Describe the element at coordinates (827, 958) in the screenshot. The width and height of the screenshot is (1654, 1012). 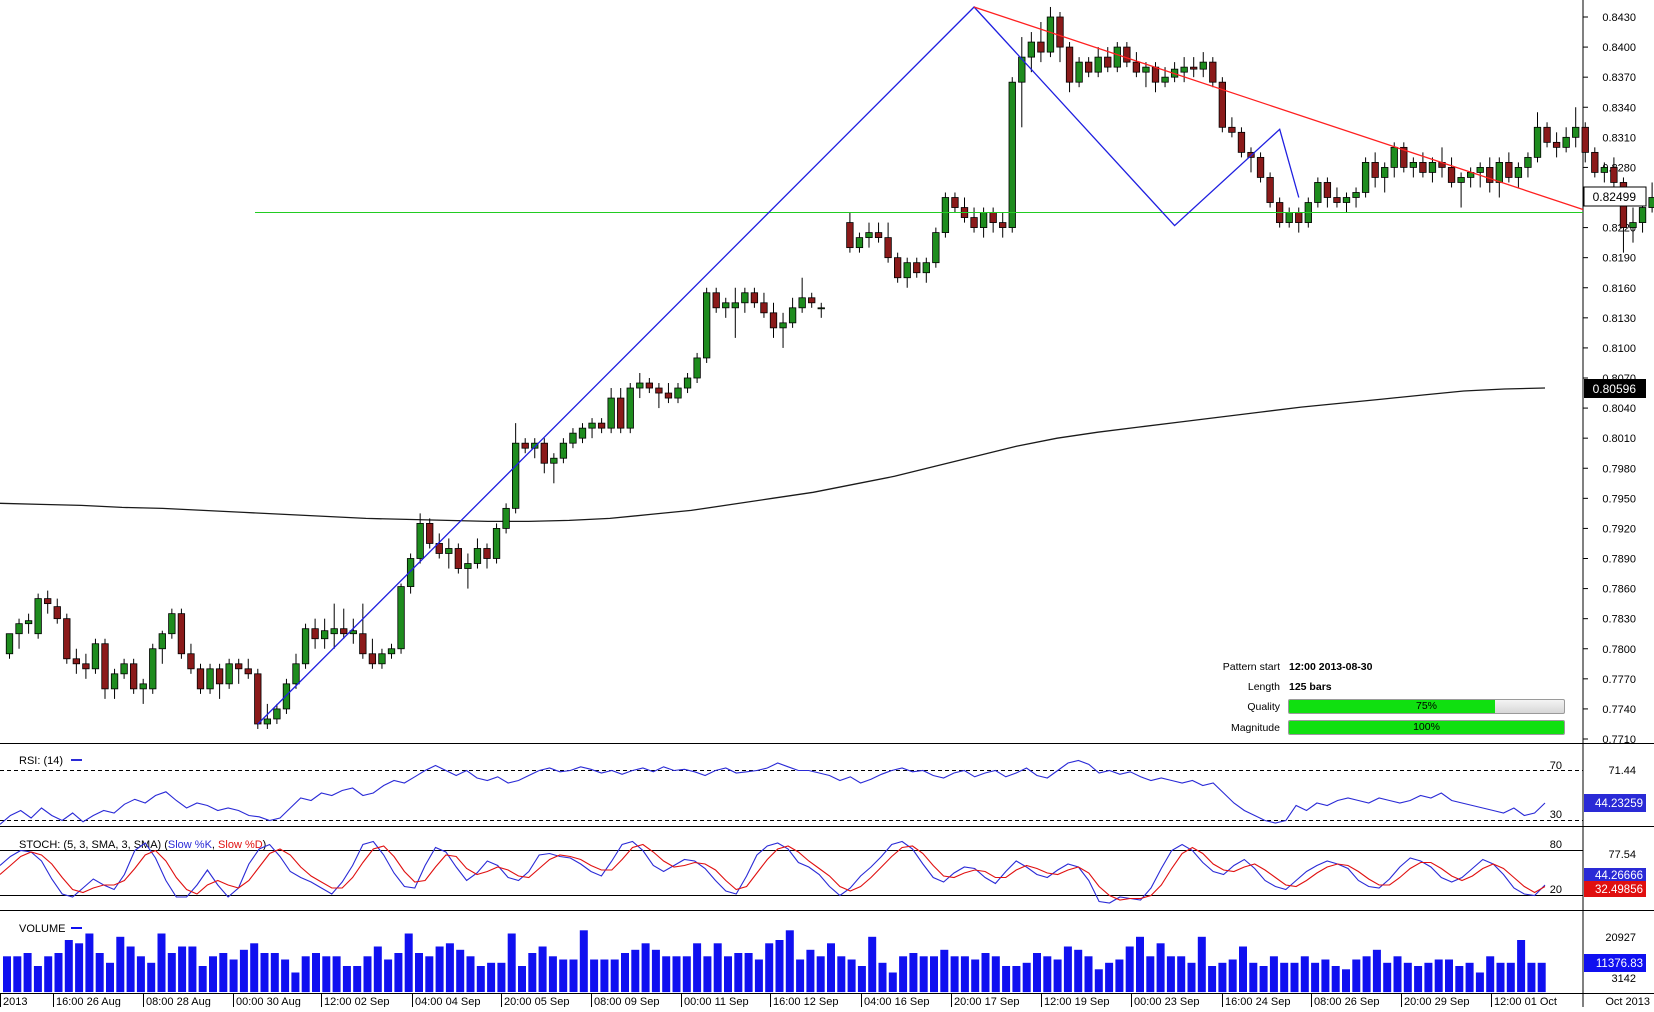
I see `volume-panel: VOLUME 20927 3142 11376.83` at that location.